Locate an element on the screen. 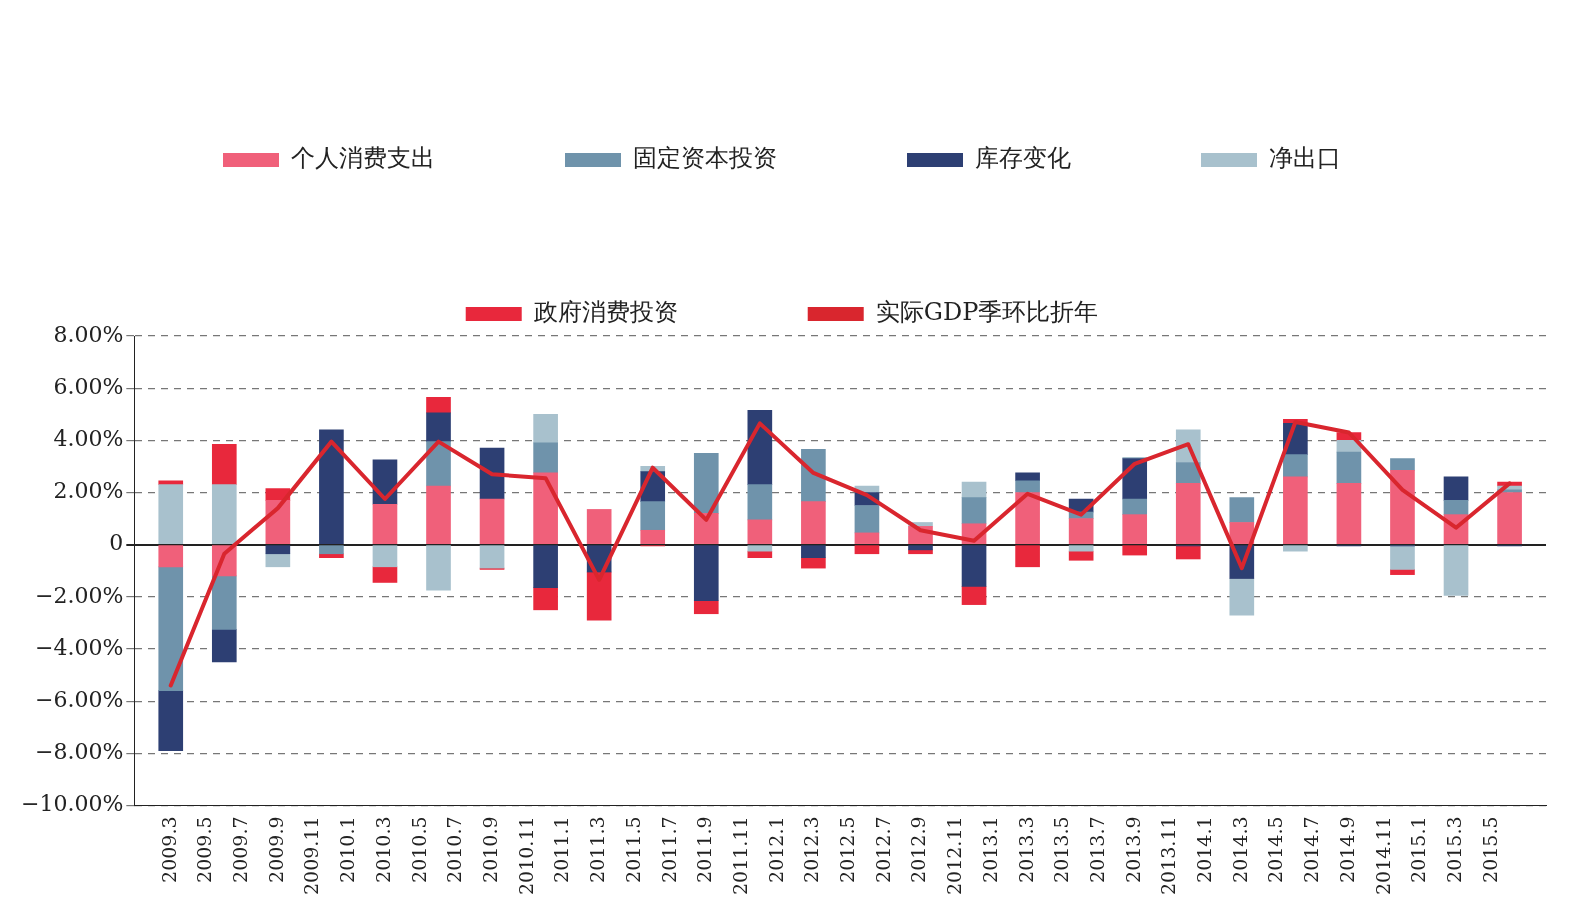  x-tick-label: 2010.3 is located at coordinates (382, 849).